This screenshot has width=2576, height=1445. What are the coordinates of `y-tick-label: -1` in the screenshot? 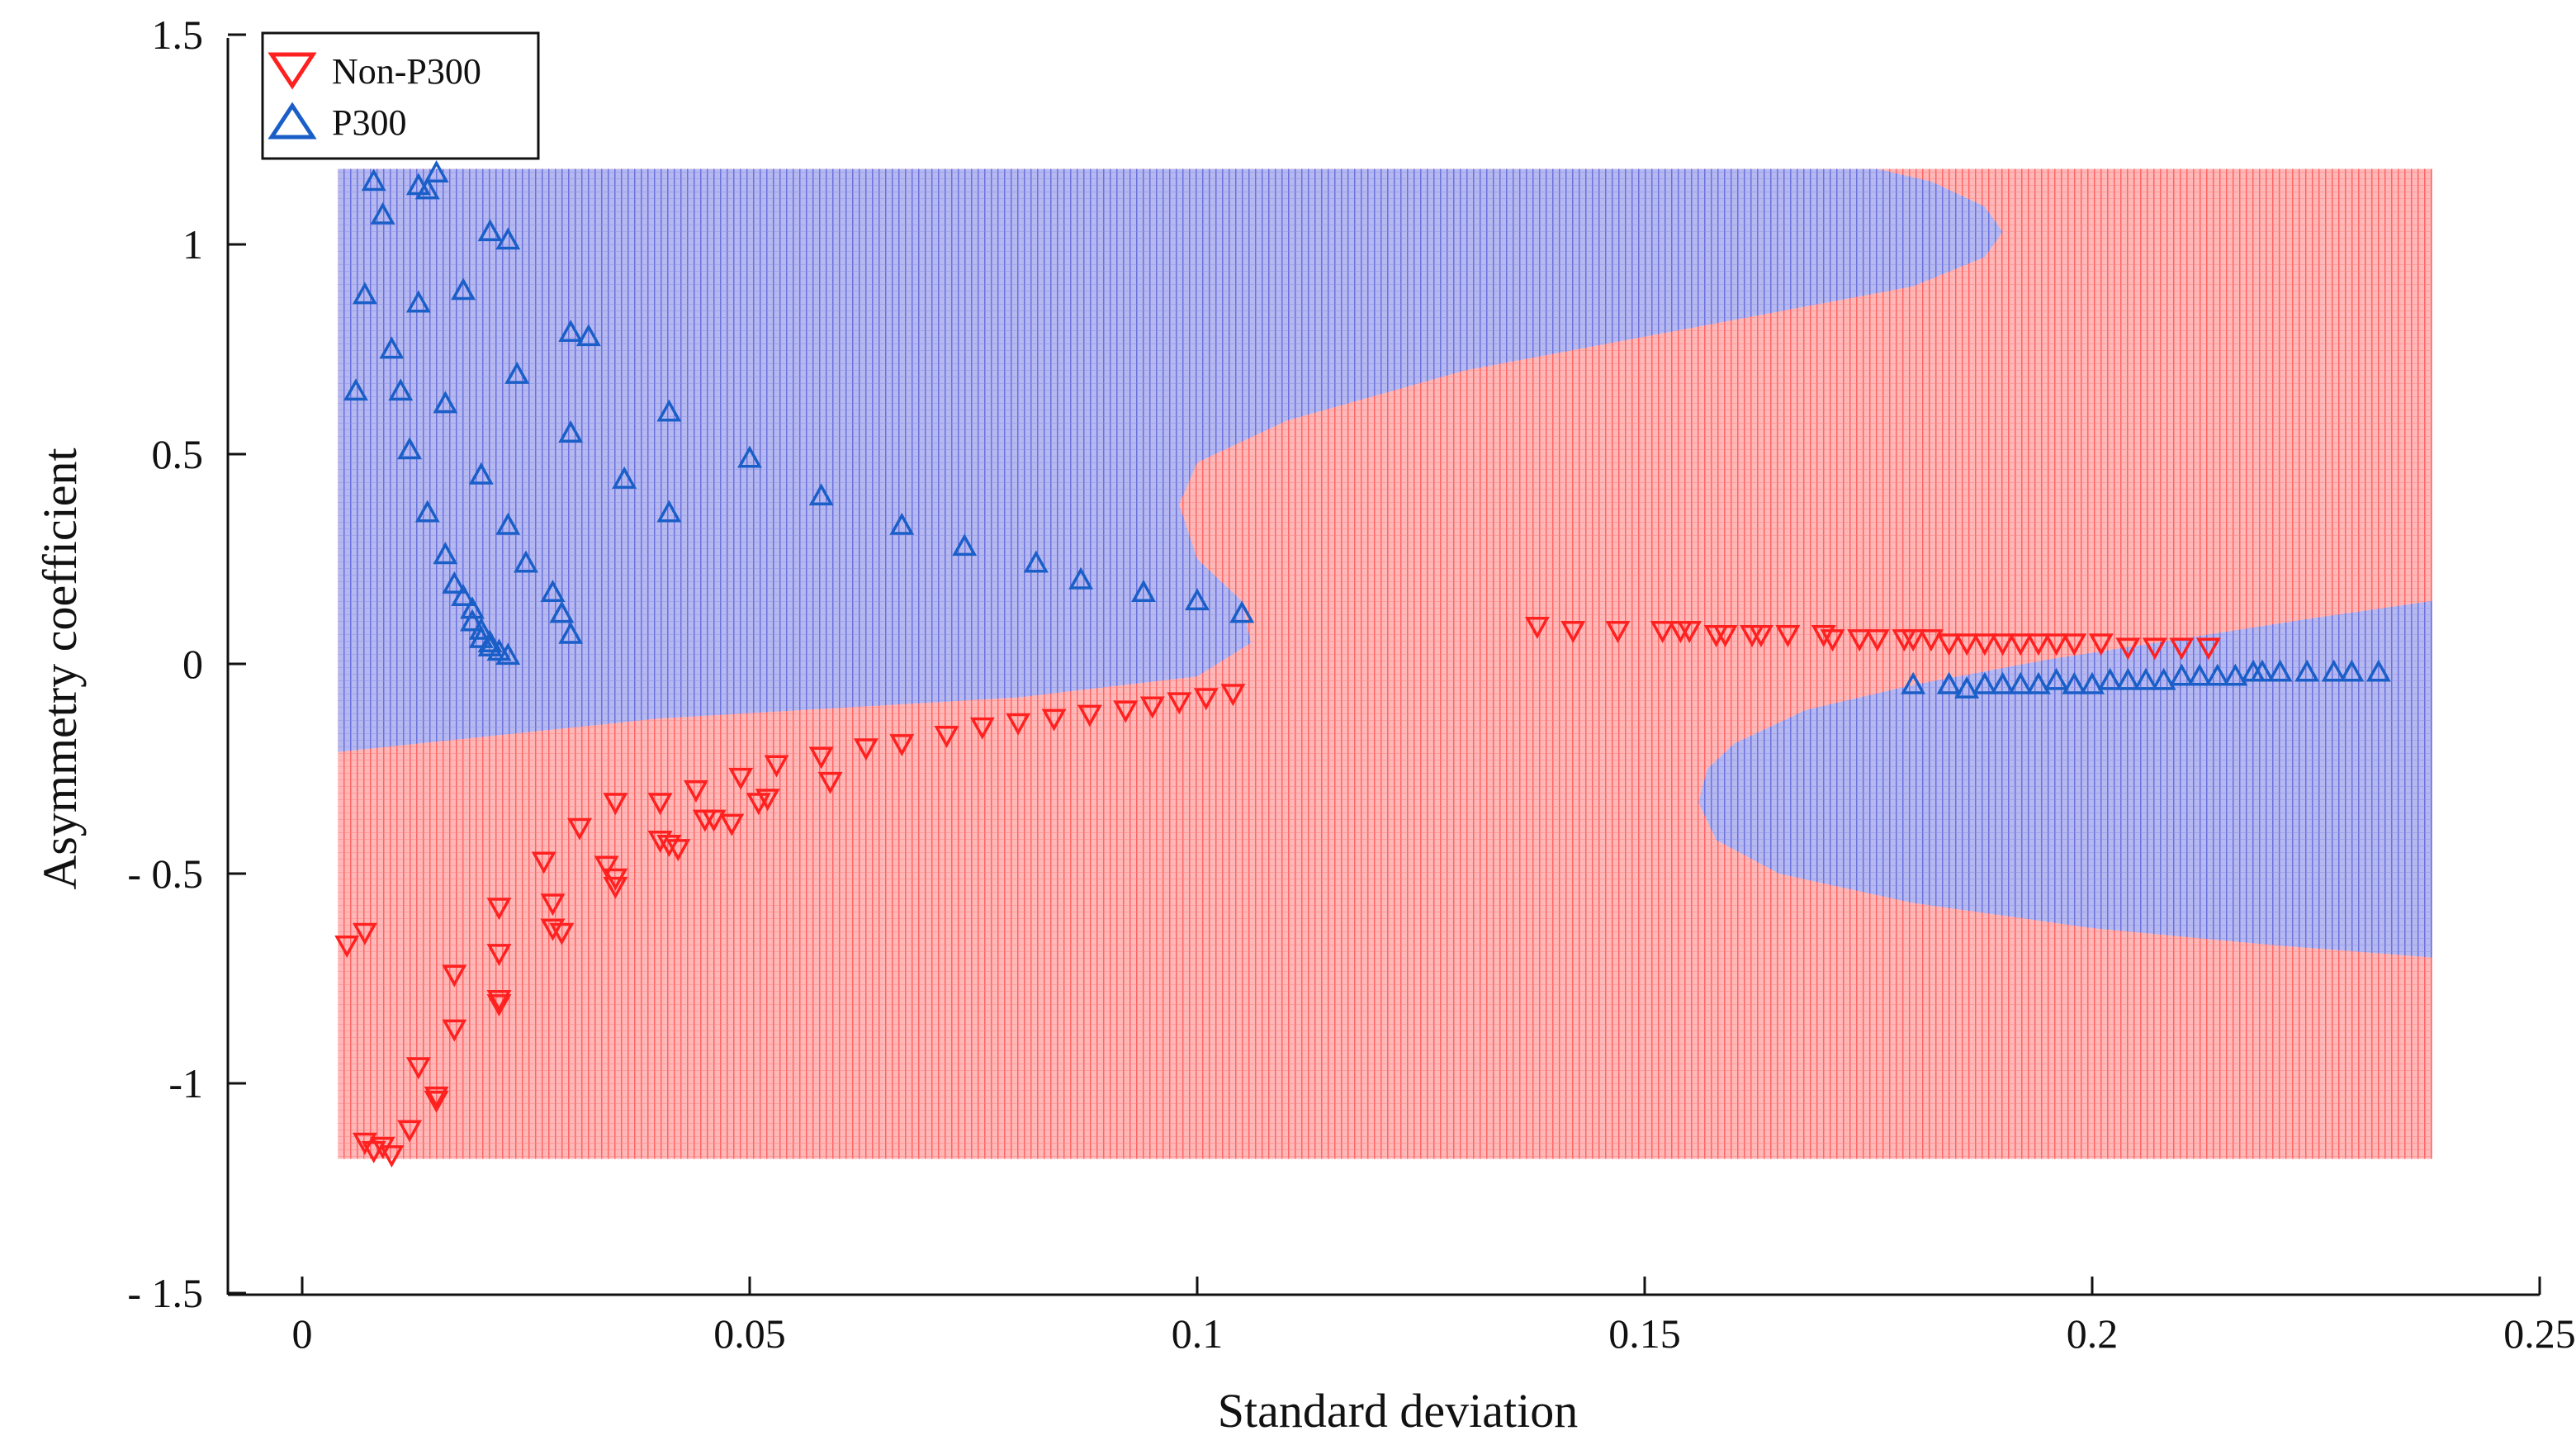 It's located at (185, 1083).